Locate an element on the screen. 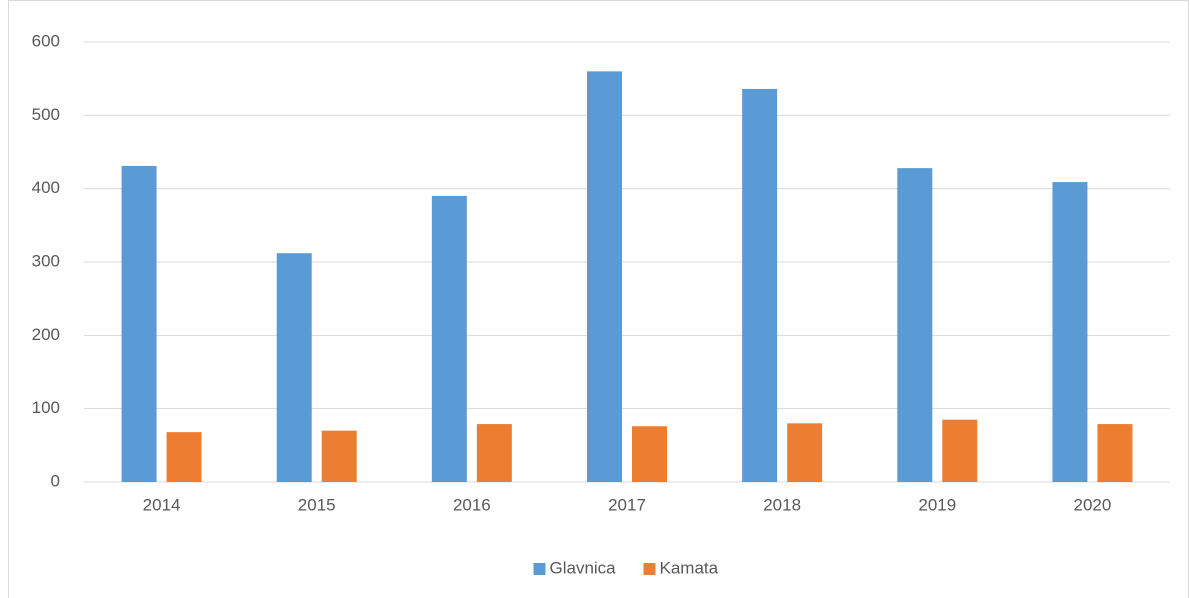 Image resolution: width=1190 pixels, height=598 pixels. y-tick-label: 500 is located at coordinates (46, 114).